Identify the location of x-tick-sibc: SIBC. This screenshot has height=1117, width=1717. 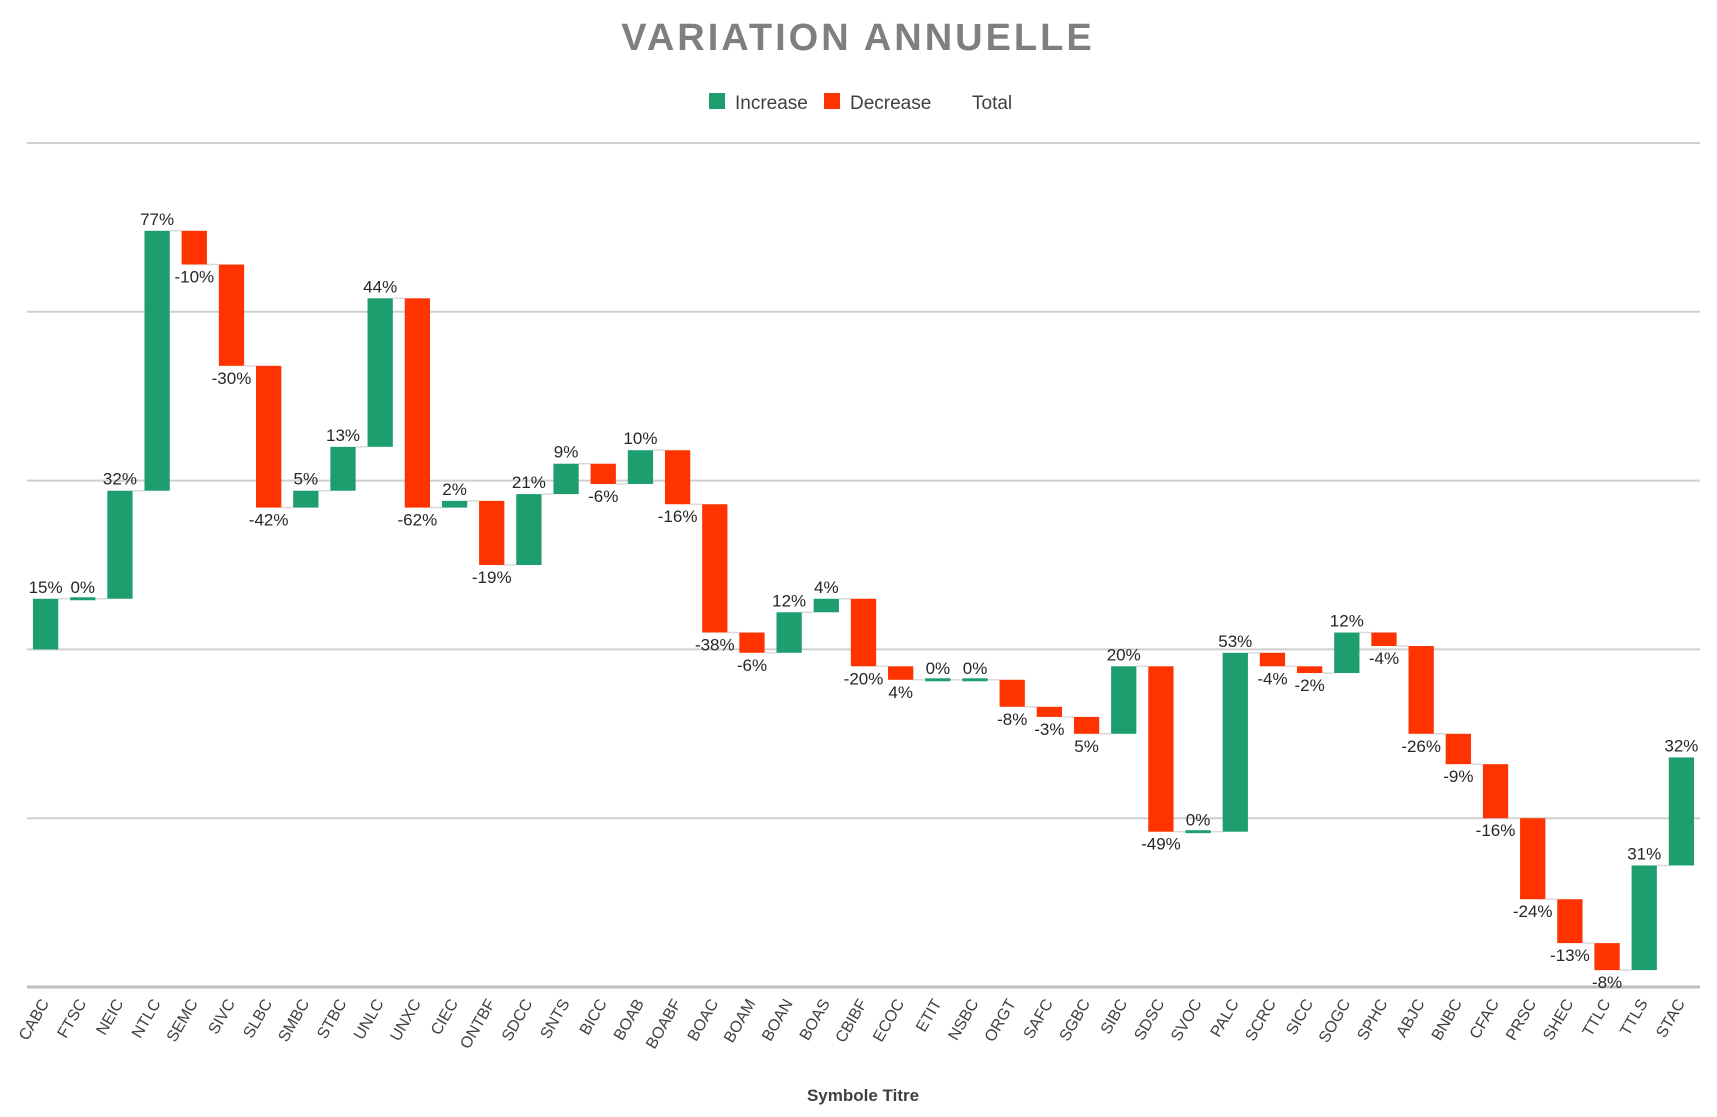
(1114, 1017).